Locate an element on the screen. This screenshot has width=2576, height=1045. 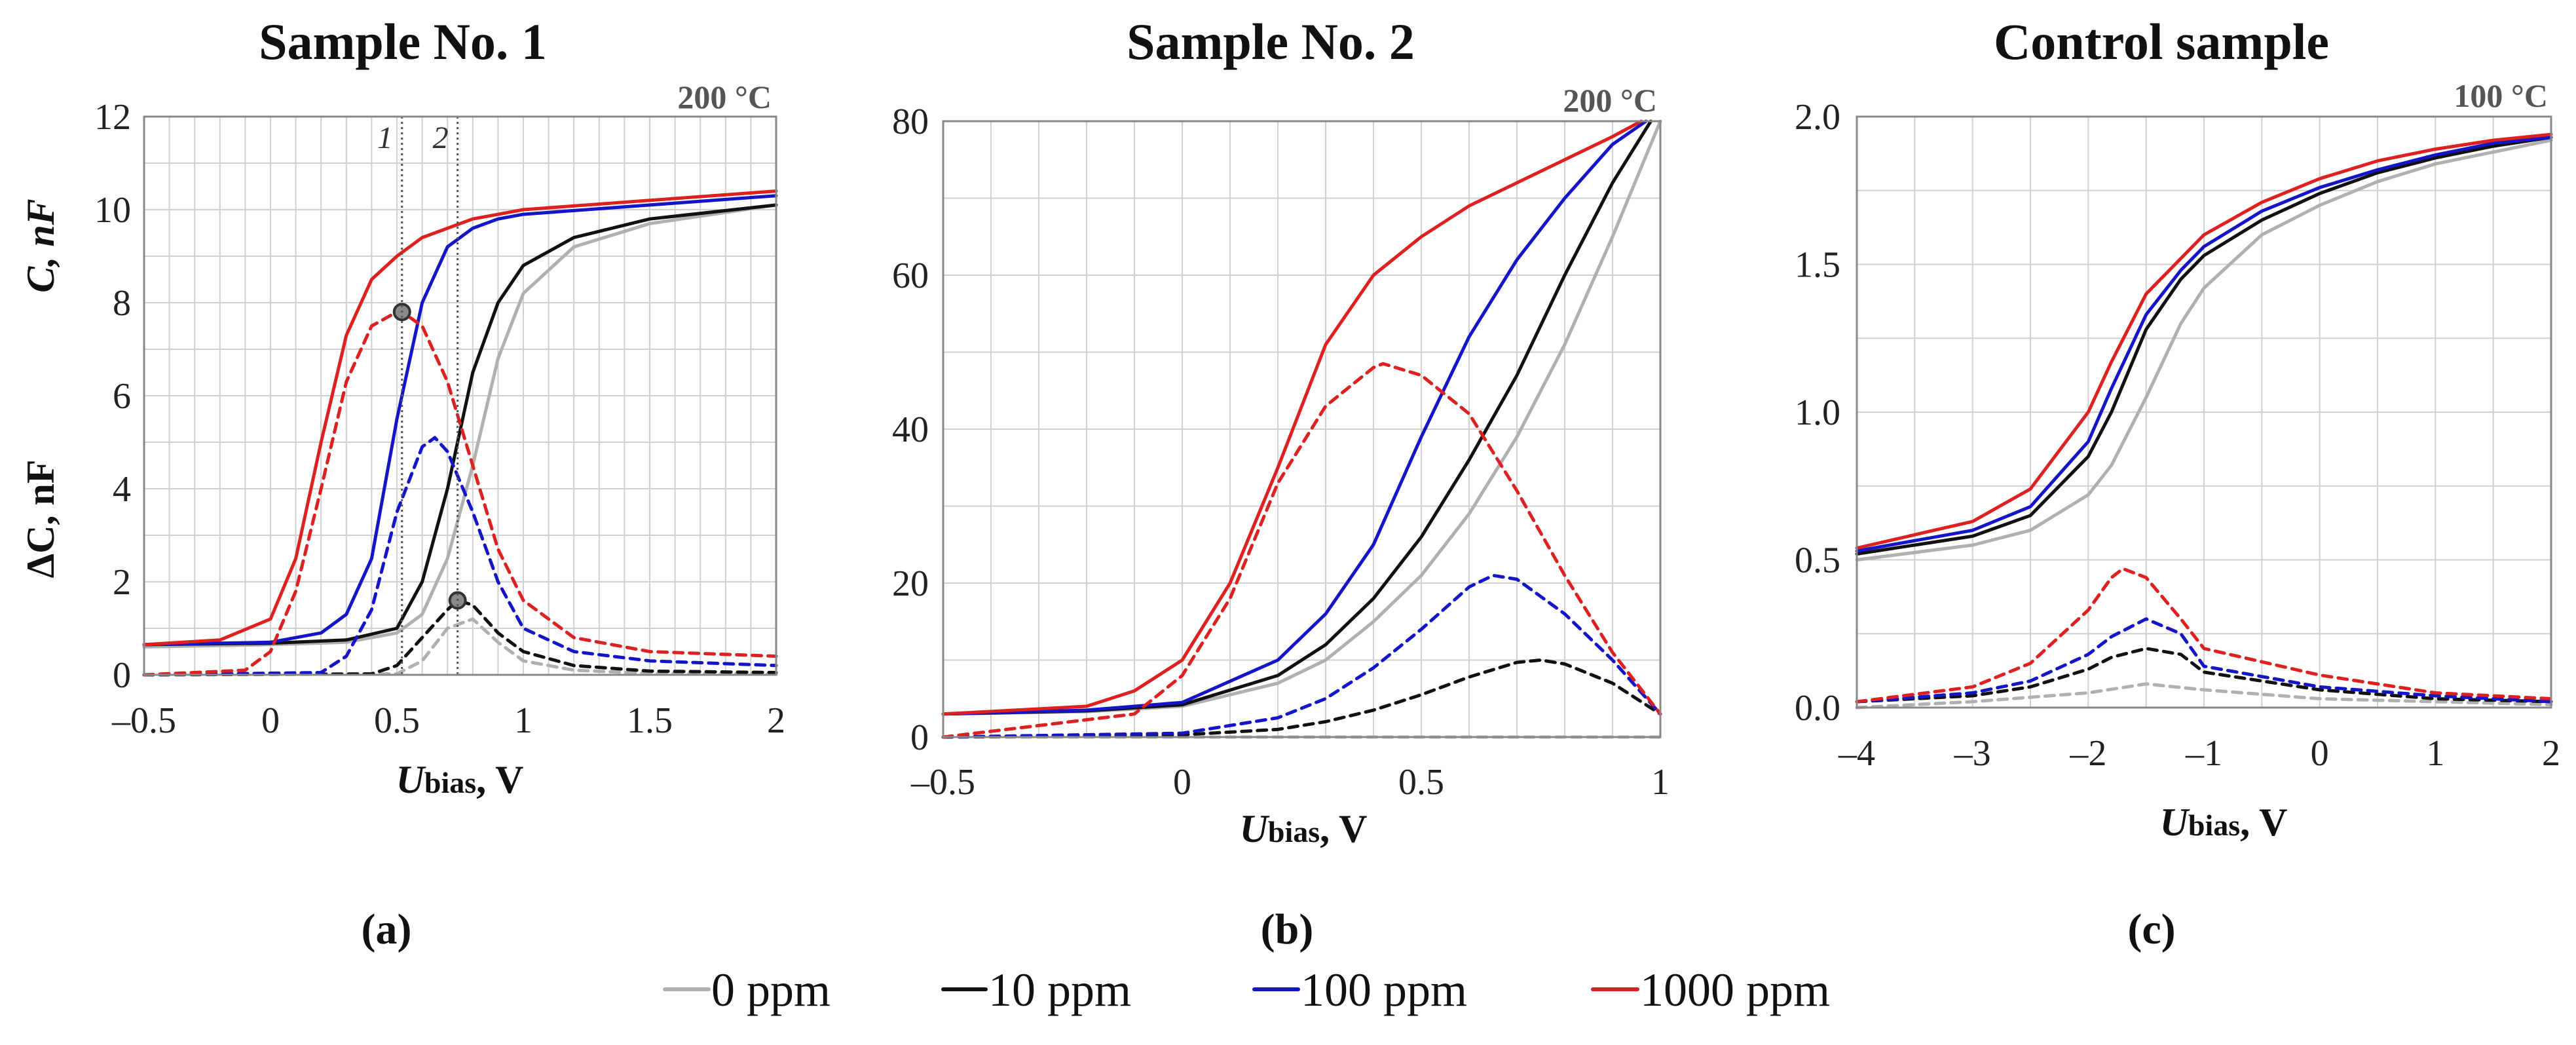
legend-label-0ppm: 0 ppm is located at coordinates (771, 990).